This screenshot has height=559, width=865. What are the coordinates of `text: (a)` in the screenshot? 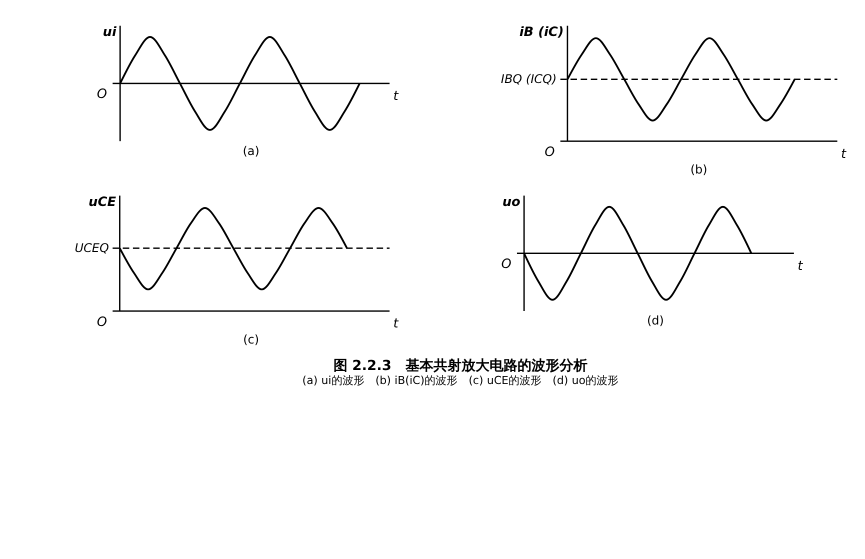 It's located at (251, 151).